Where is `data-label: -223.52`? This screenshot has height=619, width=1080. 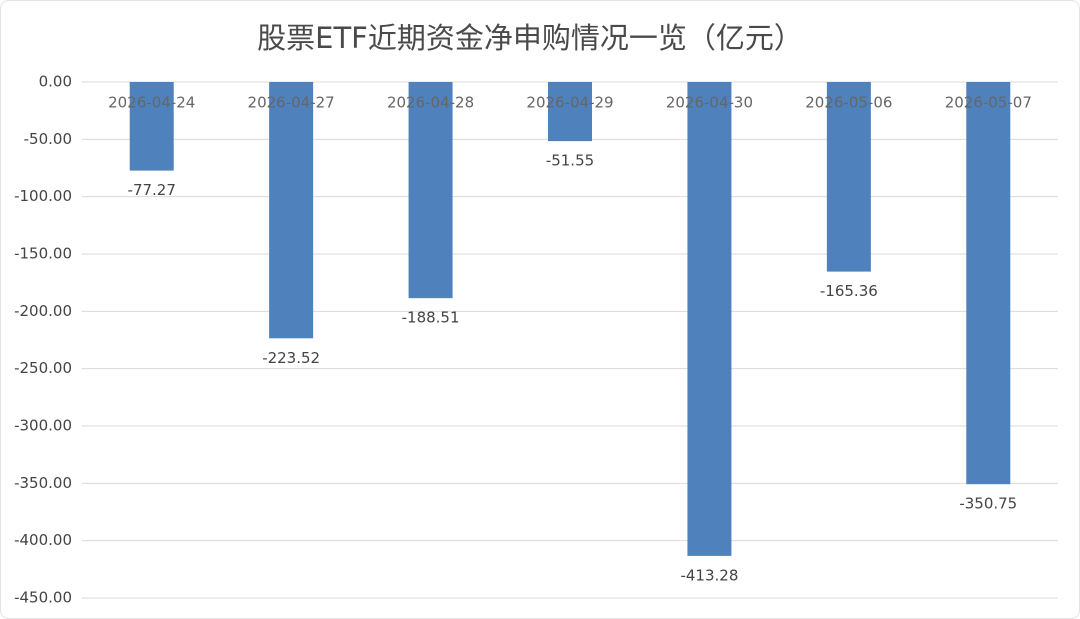
data-label: -223.52 is located at coordinates (291, 358).